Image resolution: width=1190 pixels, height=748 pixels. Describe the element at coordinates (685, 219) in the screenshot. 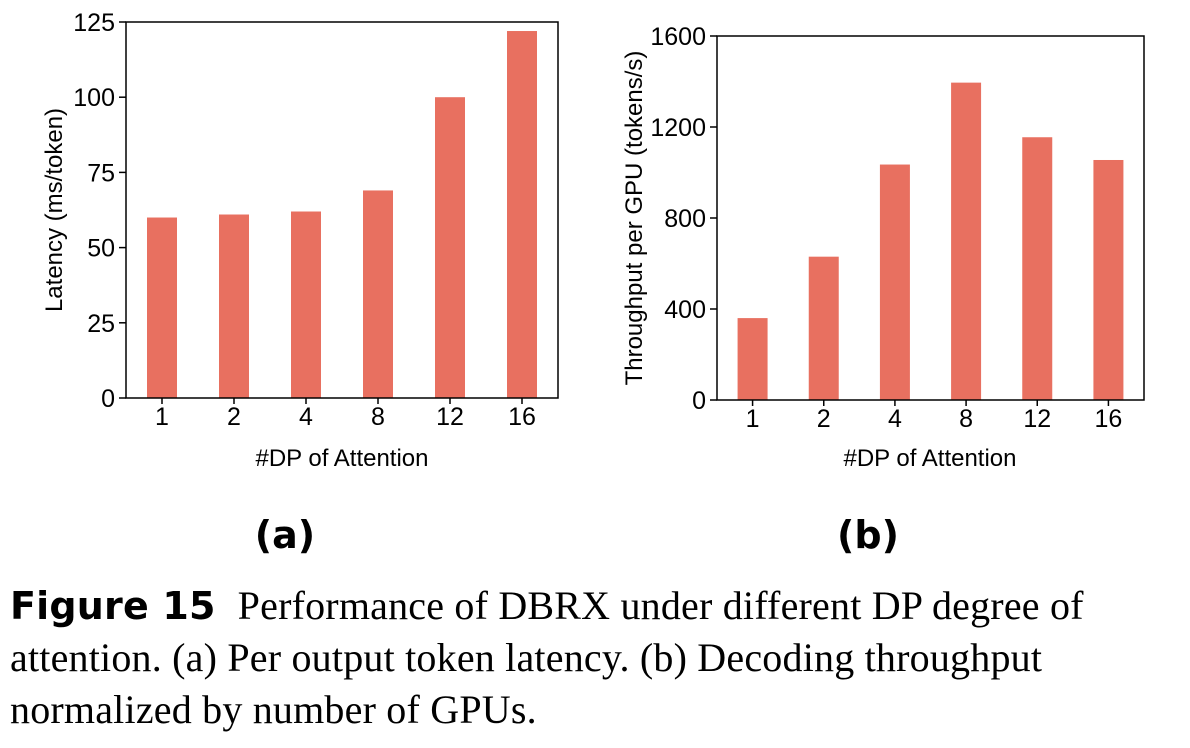

I see `y-tick-label-b-800: 800` at that location.